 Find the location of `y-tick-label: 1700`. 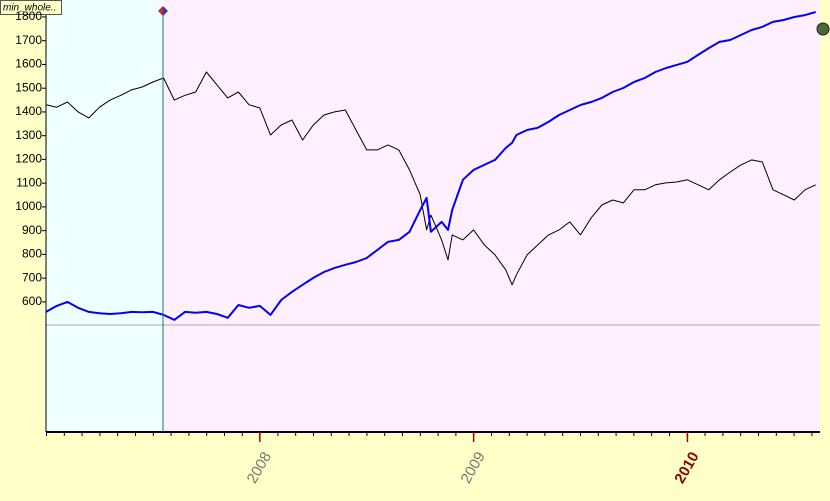

y-tick-label: 1700 is located at coordinates (28, 40).